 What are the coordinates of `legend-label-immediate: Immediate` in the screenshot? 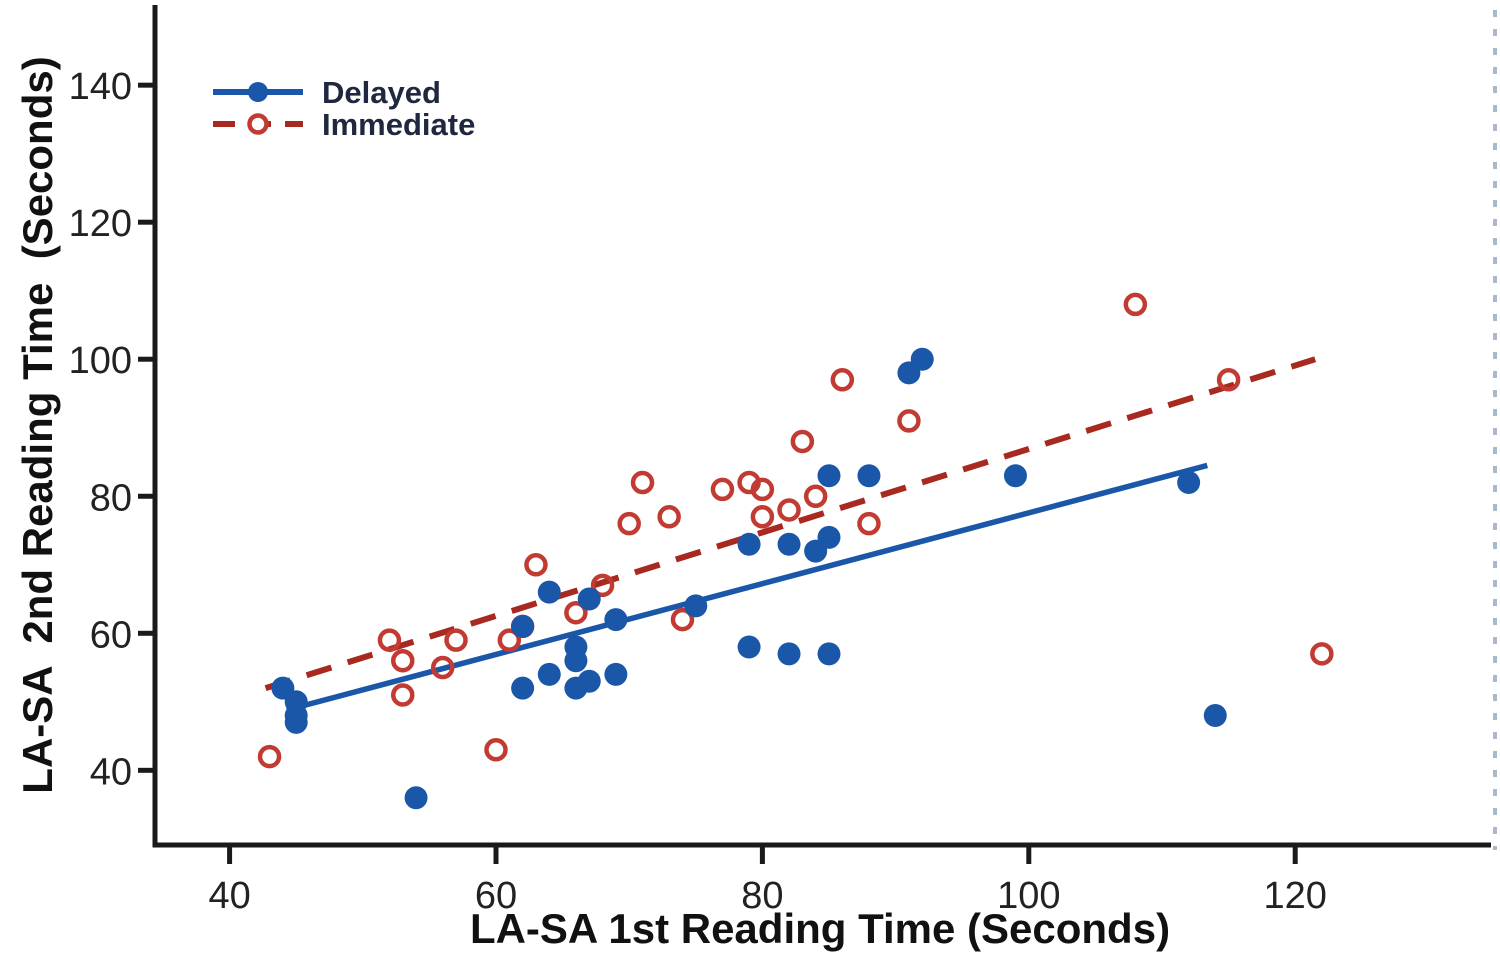 It's located at (398, 124).